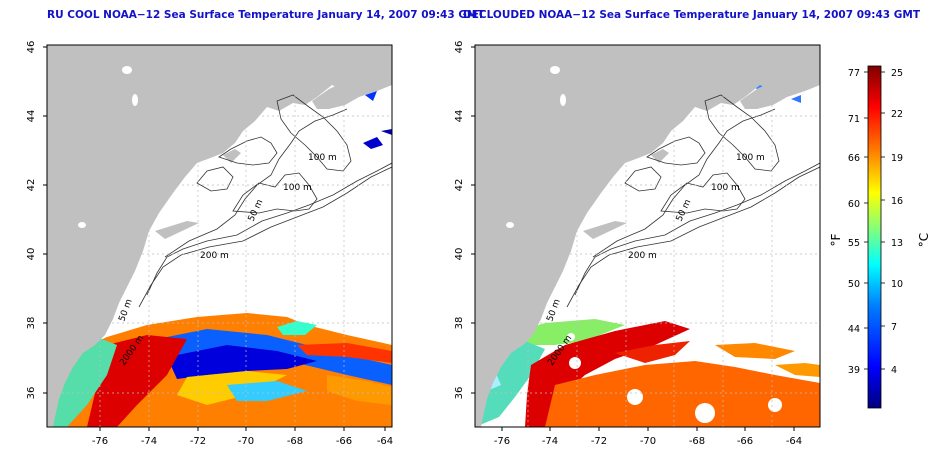 The height and width of the screenshot is (475, 950). I want to click on fahrenheit-tick-label: 55, so click(854, 243).